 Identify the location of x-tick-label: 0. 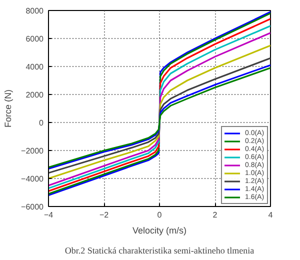
(159, 215).